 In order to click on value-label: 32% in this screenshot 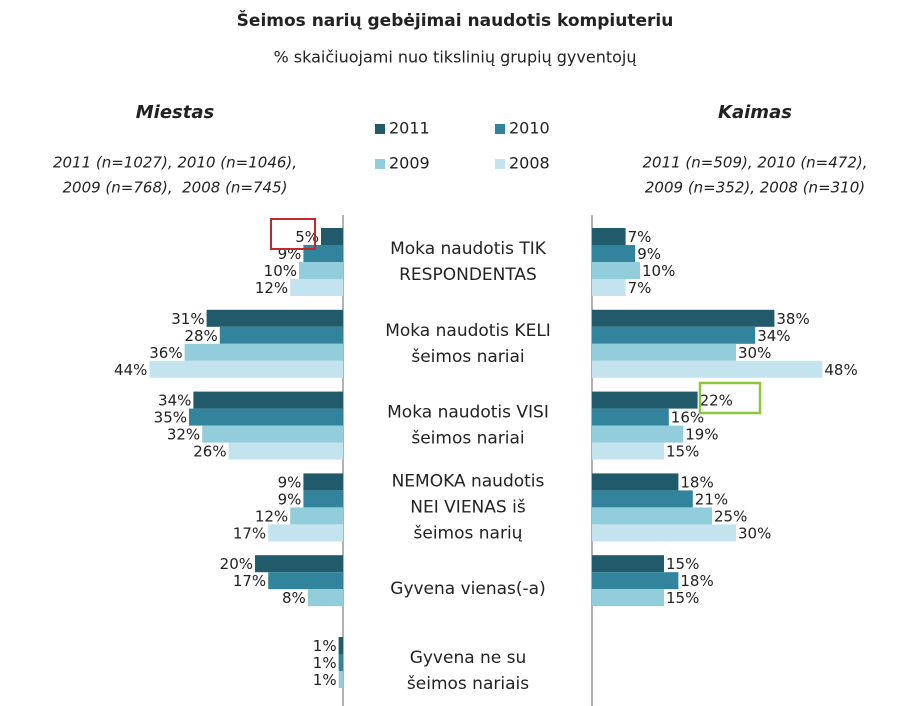, I will do `click(183, 435)`.